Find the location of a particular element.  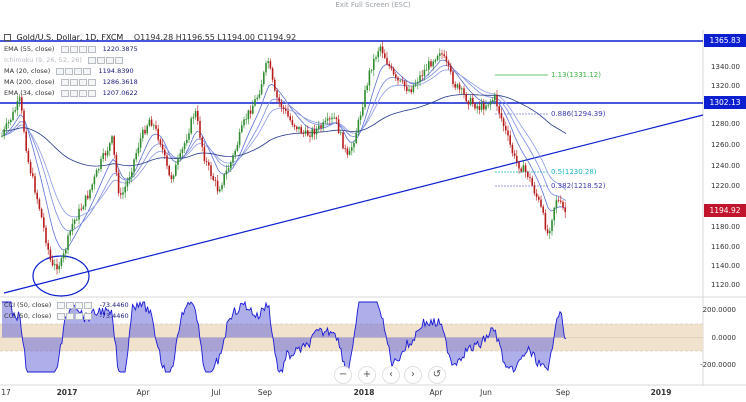

zoom-out-button: − is located at coordinates (343, 375).